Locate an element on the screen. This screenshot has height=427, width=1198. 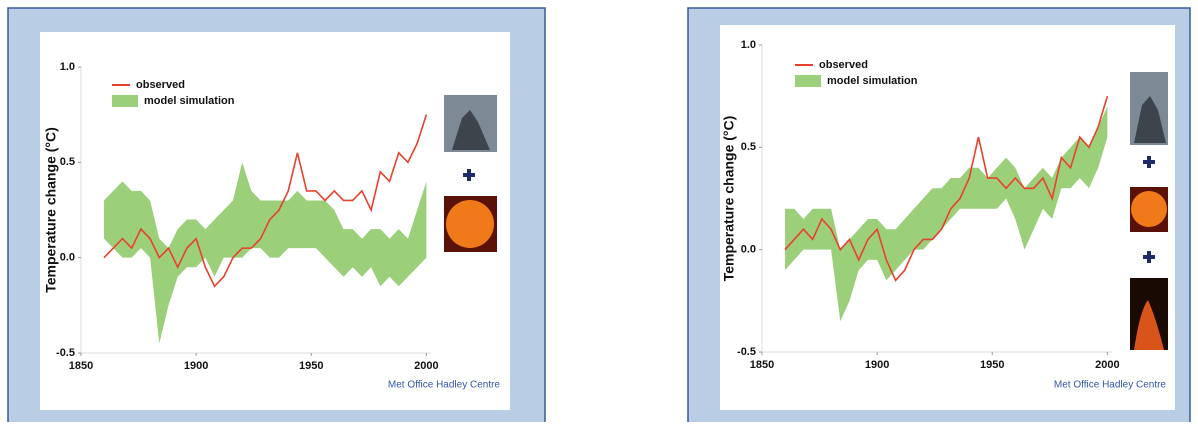
fire-flame is located at coordinates (1149, 325).